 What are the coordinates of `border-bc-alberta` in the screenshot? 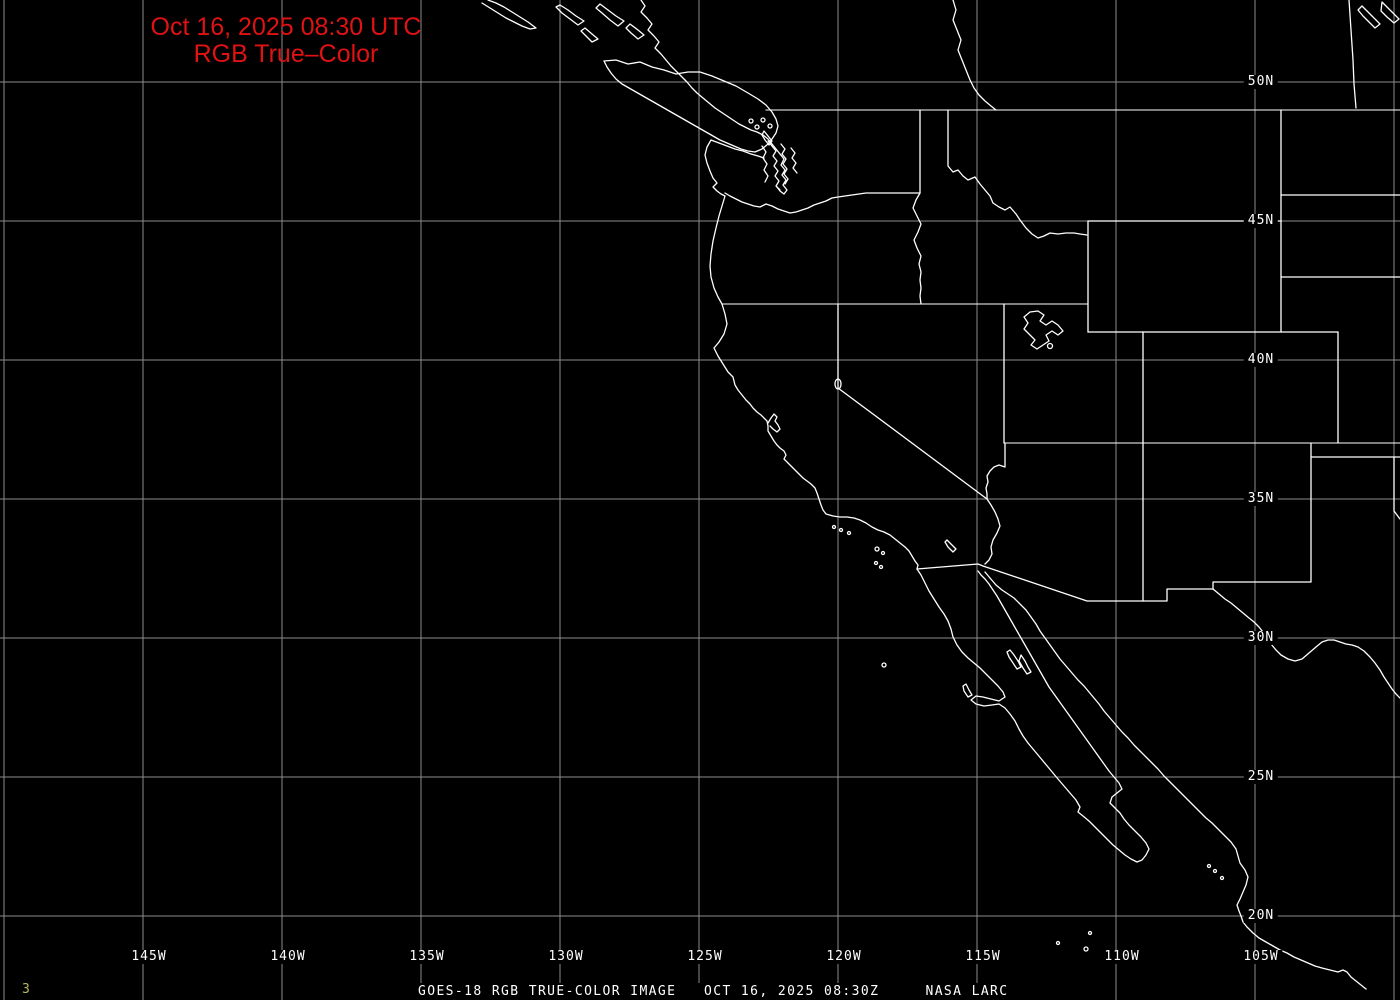 It's located at (974, 55).